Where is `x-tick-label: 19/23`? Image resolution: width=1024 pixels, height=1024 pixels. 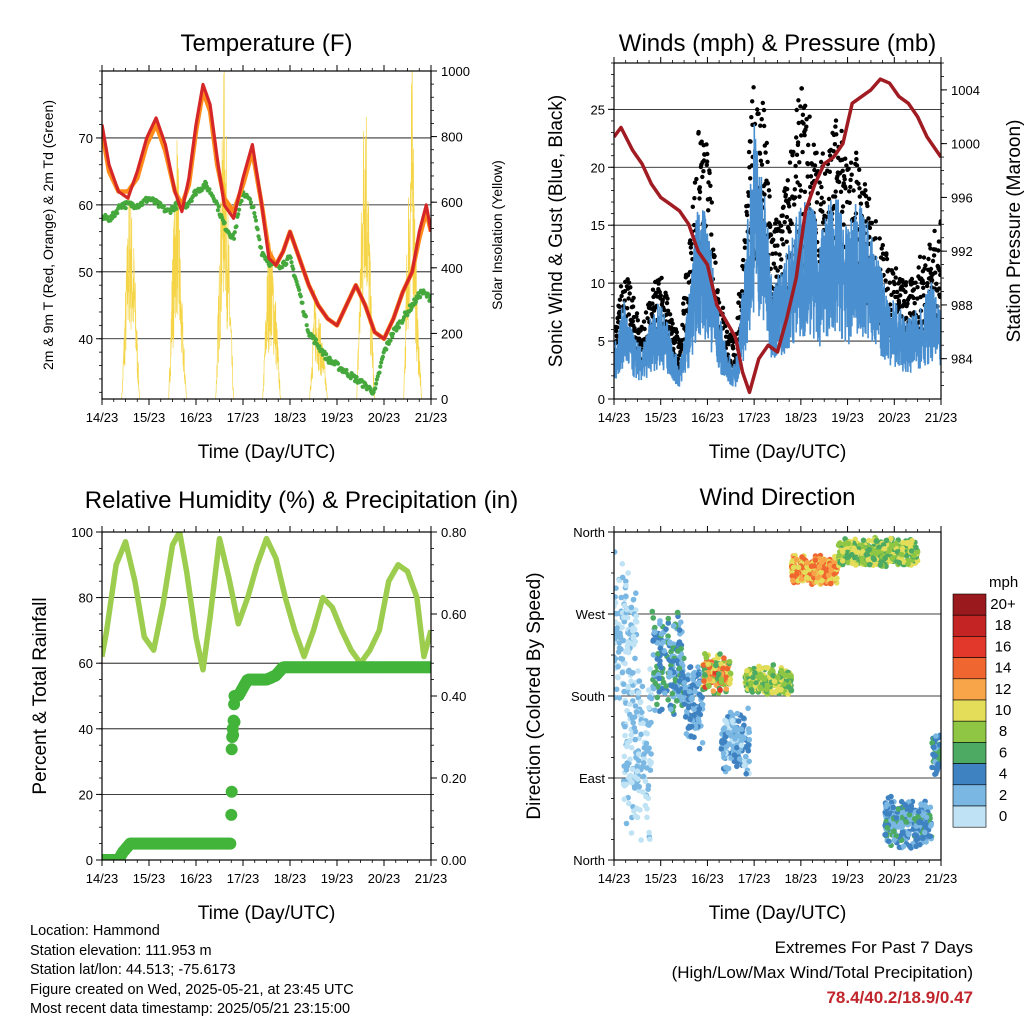
x-tick-label: 19/23 is located at coordinates (847, 417).